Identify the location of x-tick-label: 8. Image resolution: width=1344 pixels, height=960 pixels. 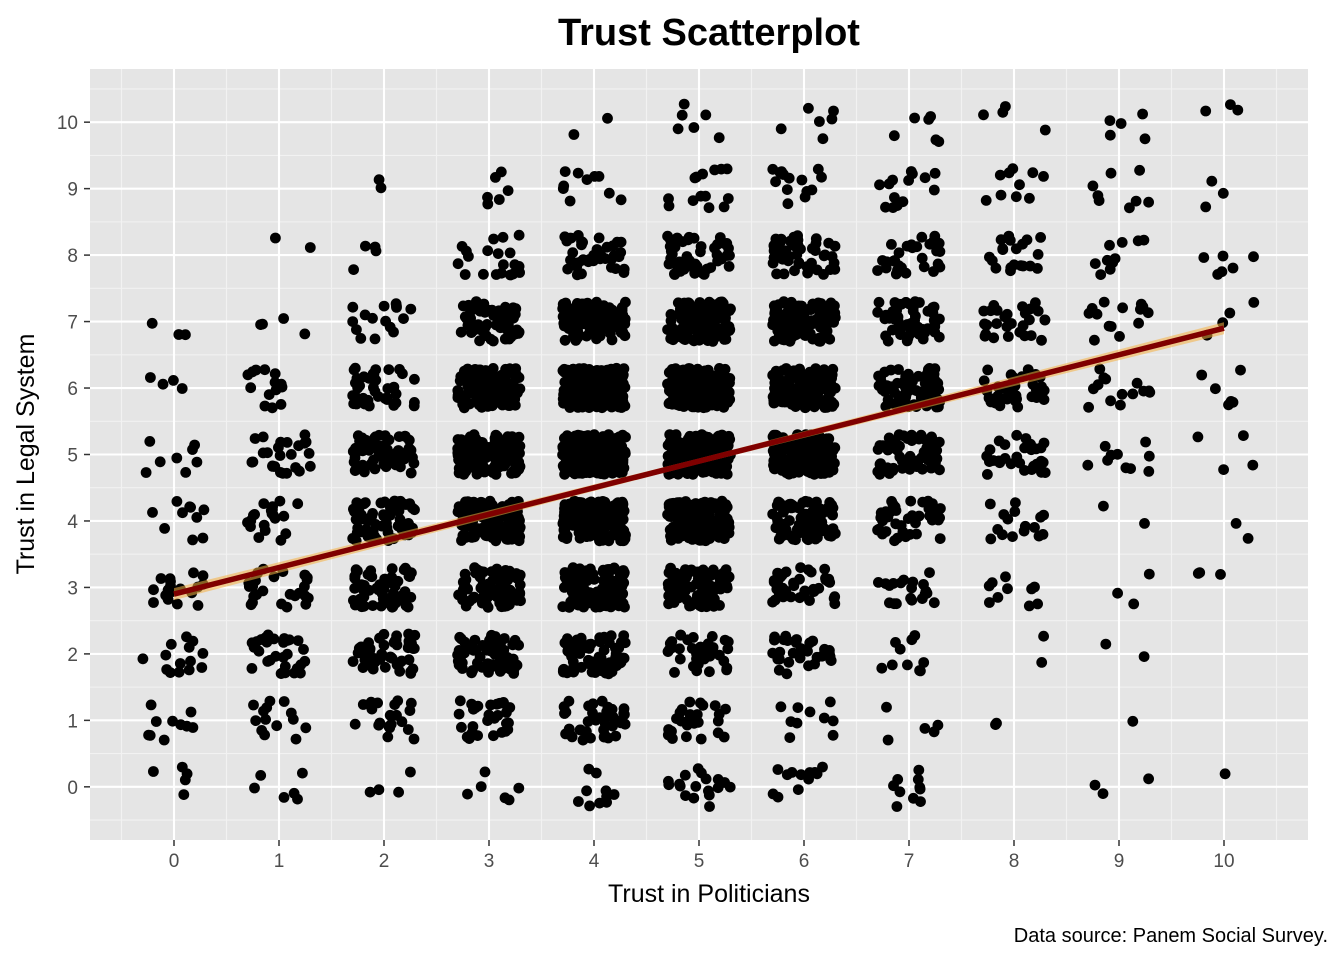
(1014, 861).